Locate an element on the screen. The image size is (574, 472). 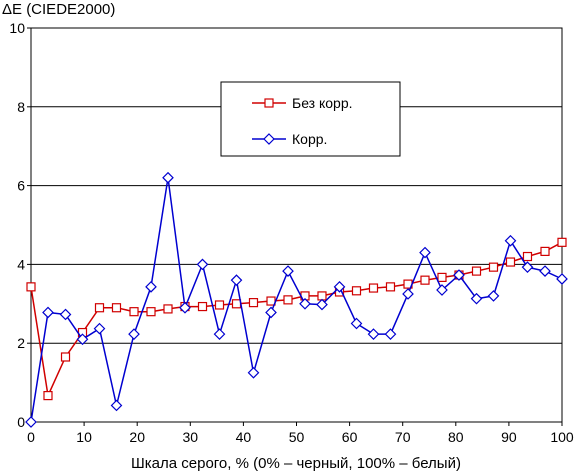
x-tick-label: 60 is located at coordinates (350, 437).